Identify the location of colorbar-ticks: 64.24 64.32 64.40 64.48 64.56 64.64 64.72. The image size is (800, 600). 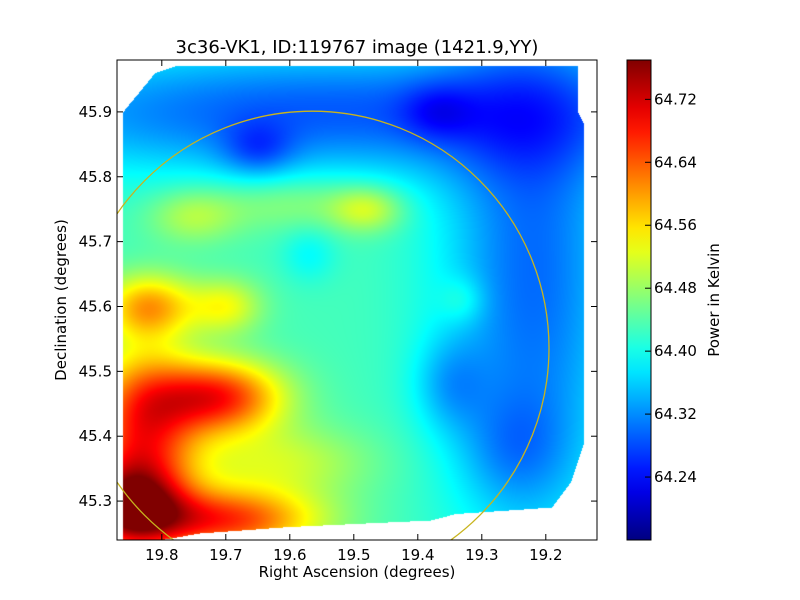
(671, 288).